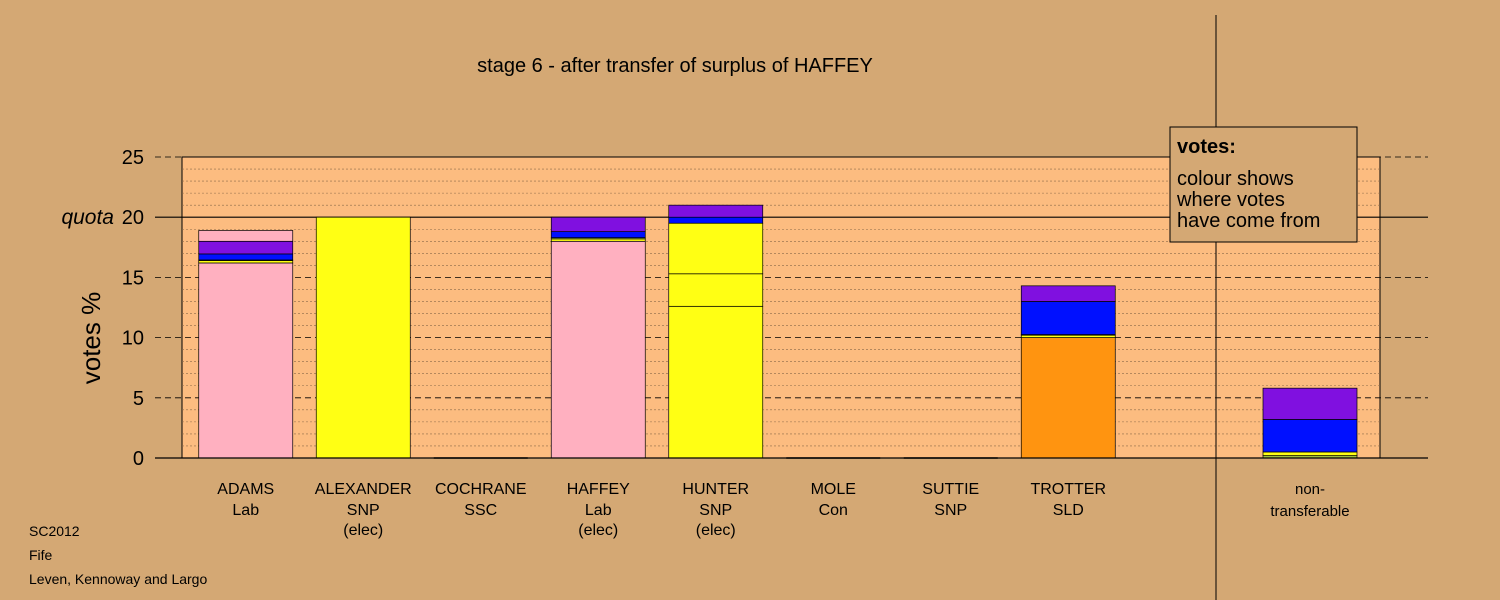 The width and height of the screenshot is (1500, 600). I want to click on y-tick-label: 5, so click(138, 399).